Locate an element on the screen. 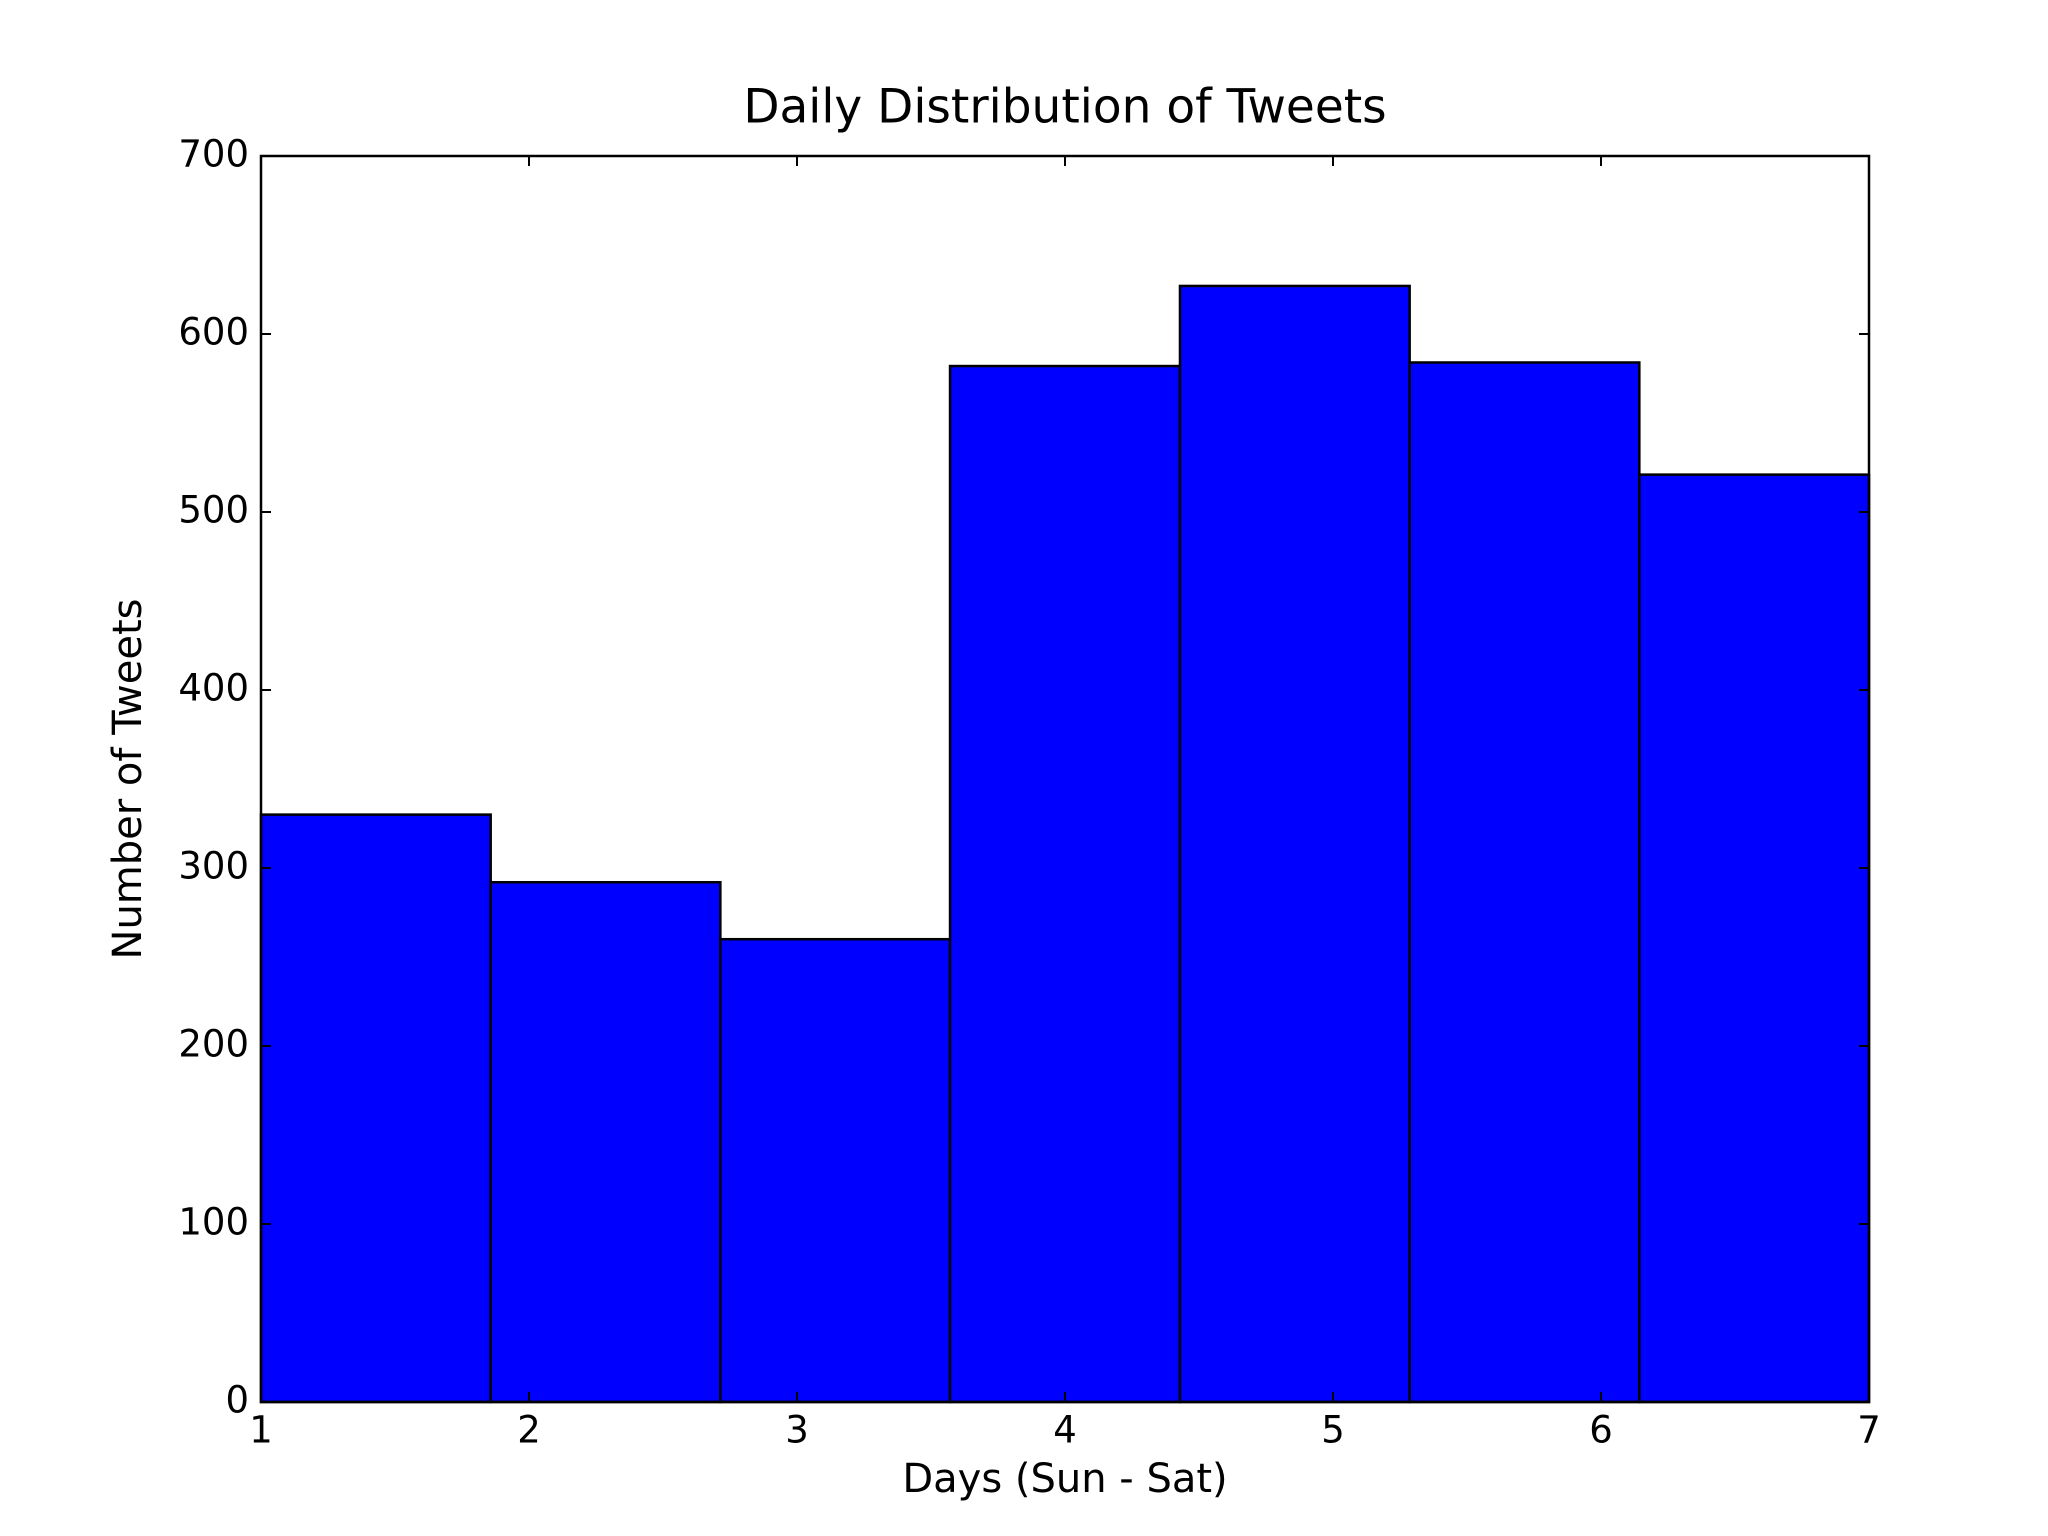 Image resolution: width=2048 pixels, height=1536 pixels. y-tick-label: 200 is located at coordinates (213, 1044).